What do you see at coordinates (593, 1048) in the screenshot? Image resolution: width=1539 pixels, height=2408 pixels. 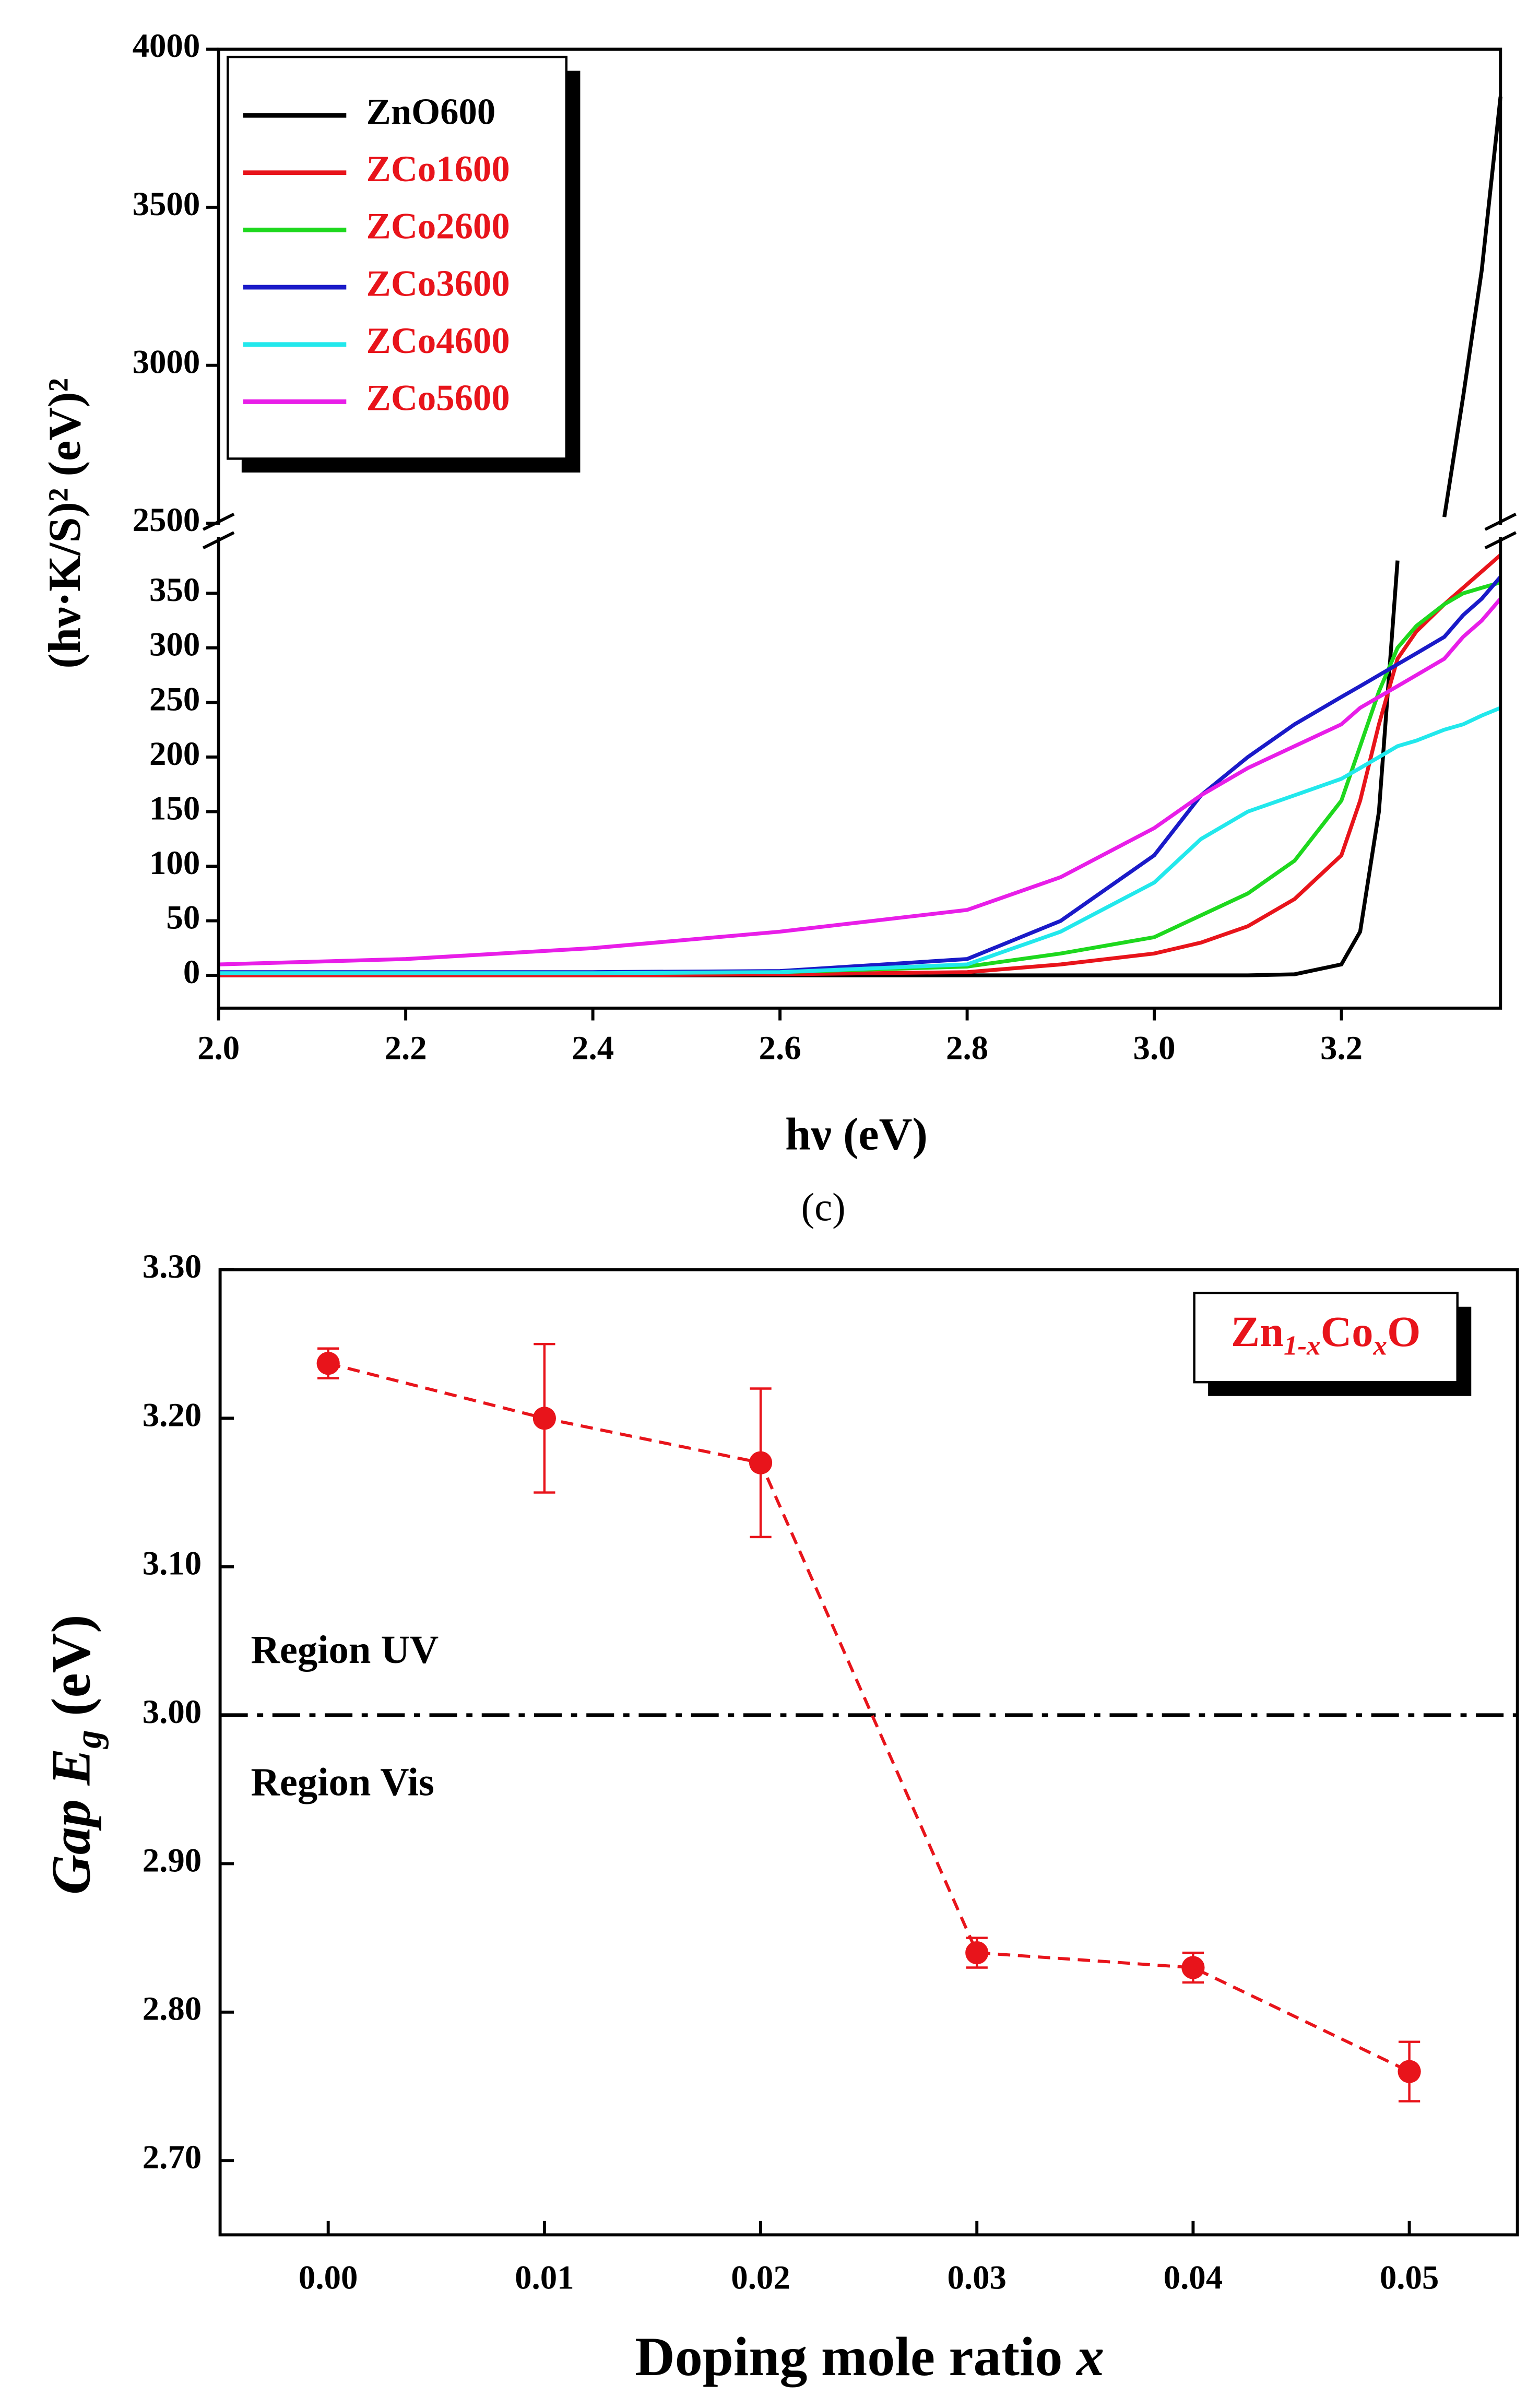 I see `x-tick-label: 2.4` at bounding box center [593, 1048].